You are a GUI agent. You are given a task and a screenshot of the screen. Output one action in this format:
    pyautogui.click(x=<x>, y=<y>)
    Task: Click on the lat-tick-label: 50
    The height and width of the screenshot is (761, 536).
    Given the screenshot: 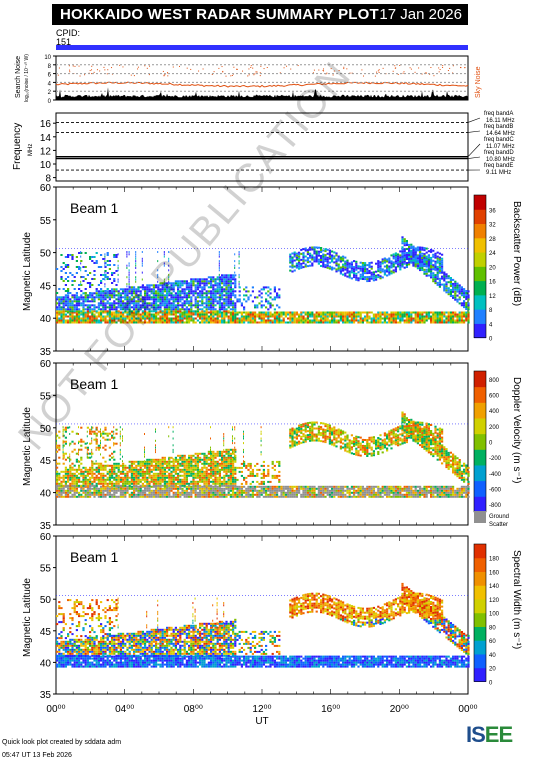 What is the action you would take?
    pyautogui.click(x=46, y=254)
    